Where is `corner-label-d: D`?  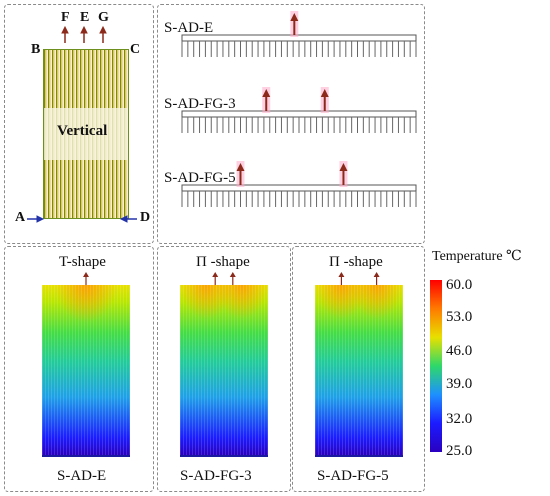 corner-label-d: D is located at coordinates (145, 217).